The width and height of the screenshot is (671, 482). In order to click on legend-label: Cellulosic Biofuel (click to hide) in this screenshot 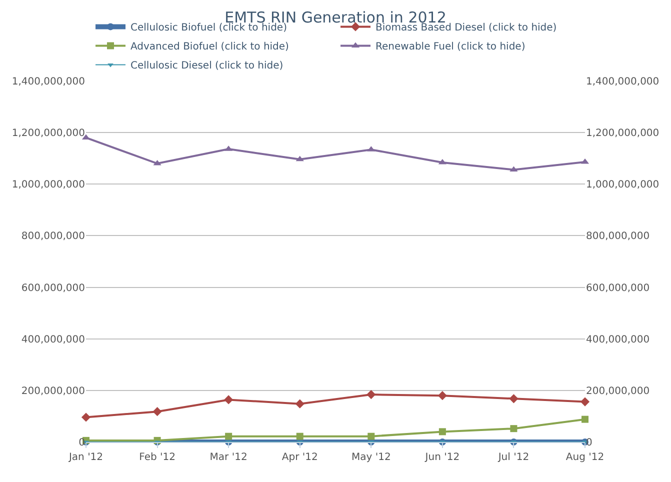, I will do `click(209, 28)`.